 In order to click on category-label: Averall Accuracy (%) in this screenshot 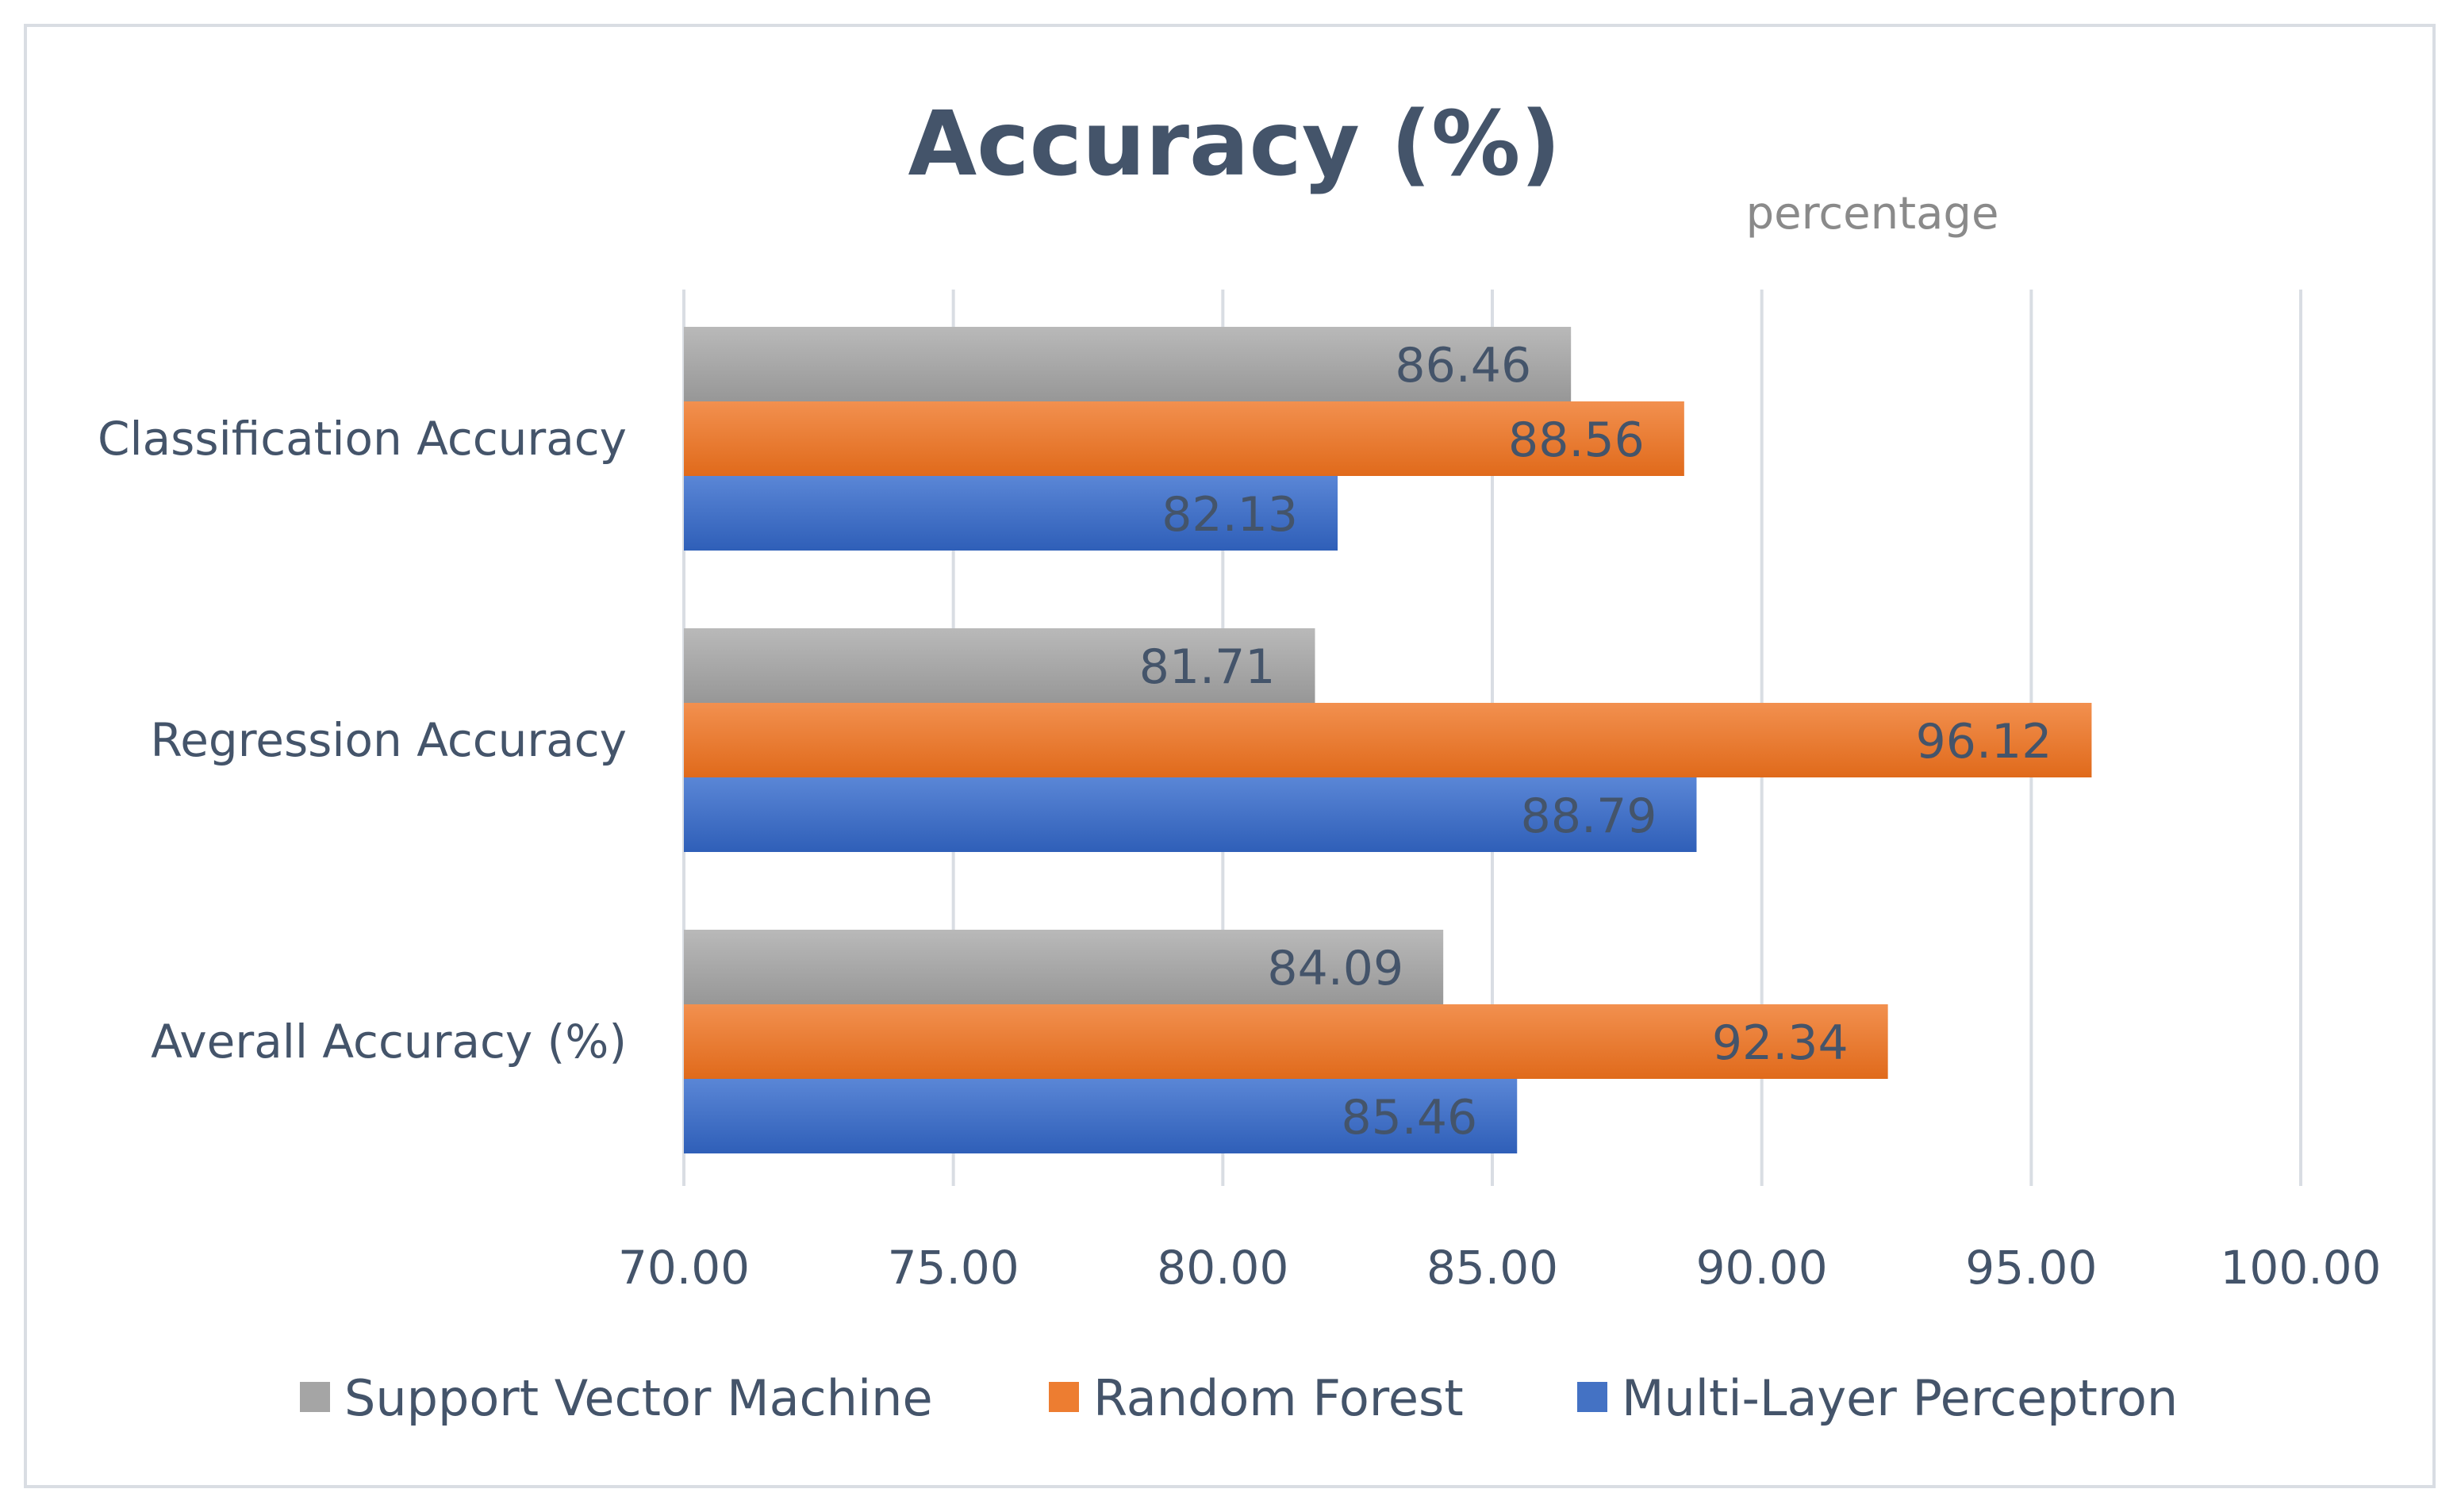, I will do `click(389, 1042)`.